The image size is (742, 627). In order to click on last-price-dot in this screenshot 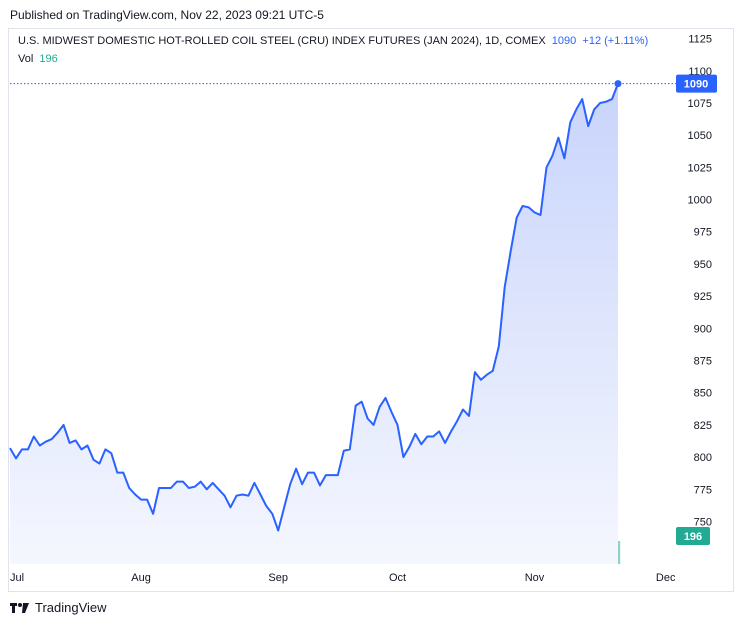, I will do `click(618, 84)`.